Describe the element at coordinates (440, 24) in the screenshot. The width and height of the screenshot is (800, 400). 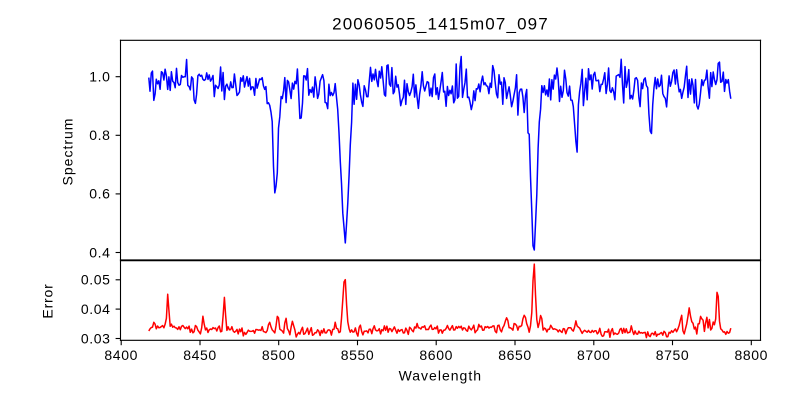
I see `svg-text: 20060505_1415m07_097` at that location.